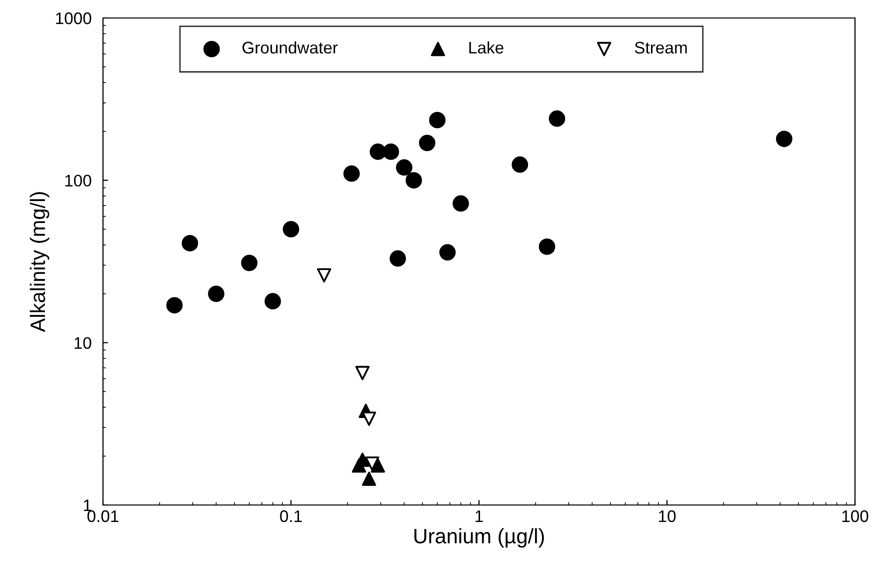 The image size is (872, 561). I want to click on y-axis-title: Alkalinity (mg/l), so click(40, 262).